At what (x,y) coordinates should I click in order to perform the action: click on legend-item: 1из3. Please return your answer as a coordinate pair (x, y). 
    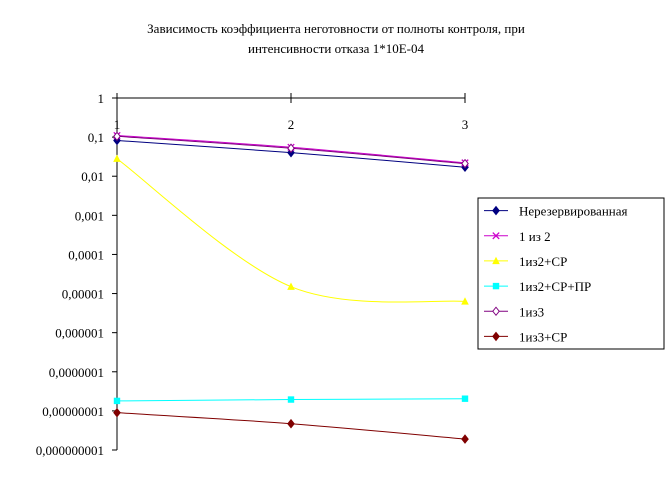
    Looking at the image, I should click on (514, 311).